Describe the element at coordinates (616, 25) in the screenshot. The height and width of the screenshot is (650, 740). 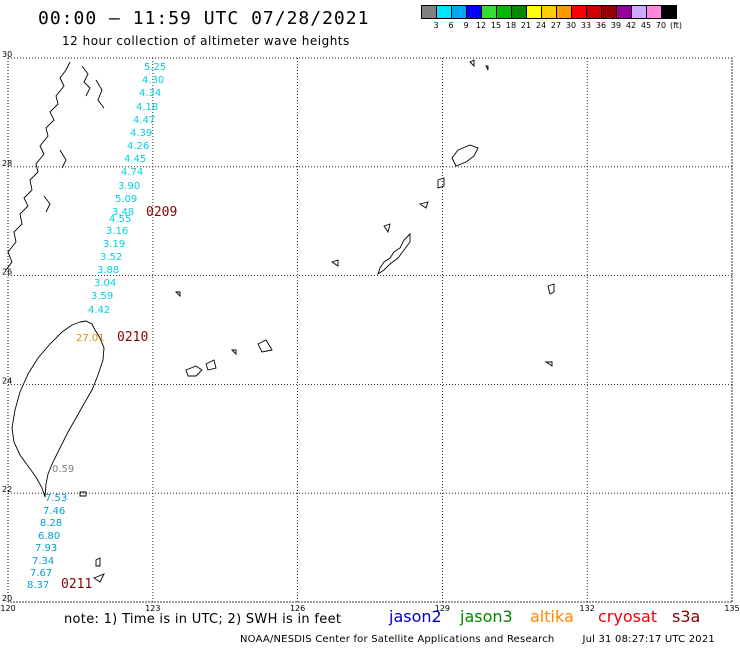
I see `scale-label: 39` at that location.